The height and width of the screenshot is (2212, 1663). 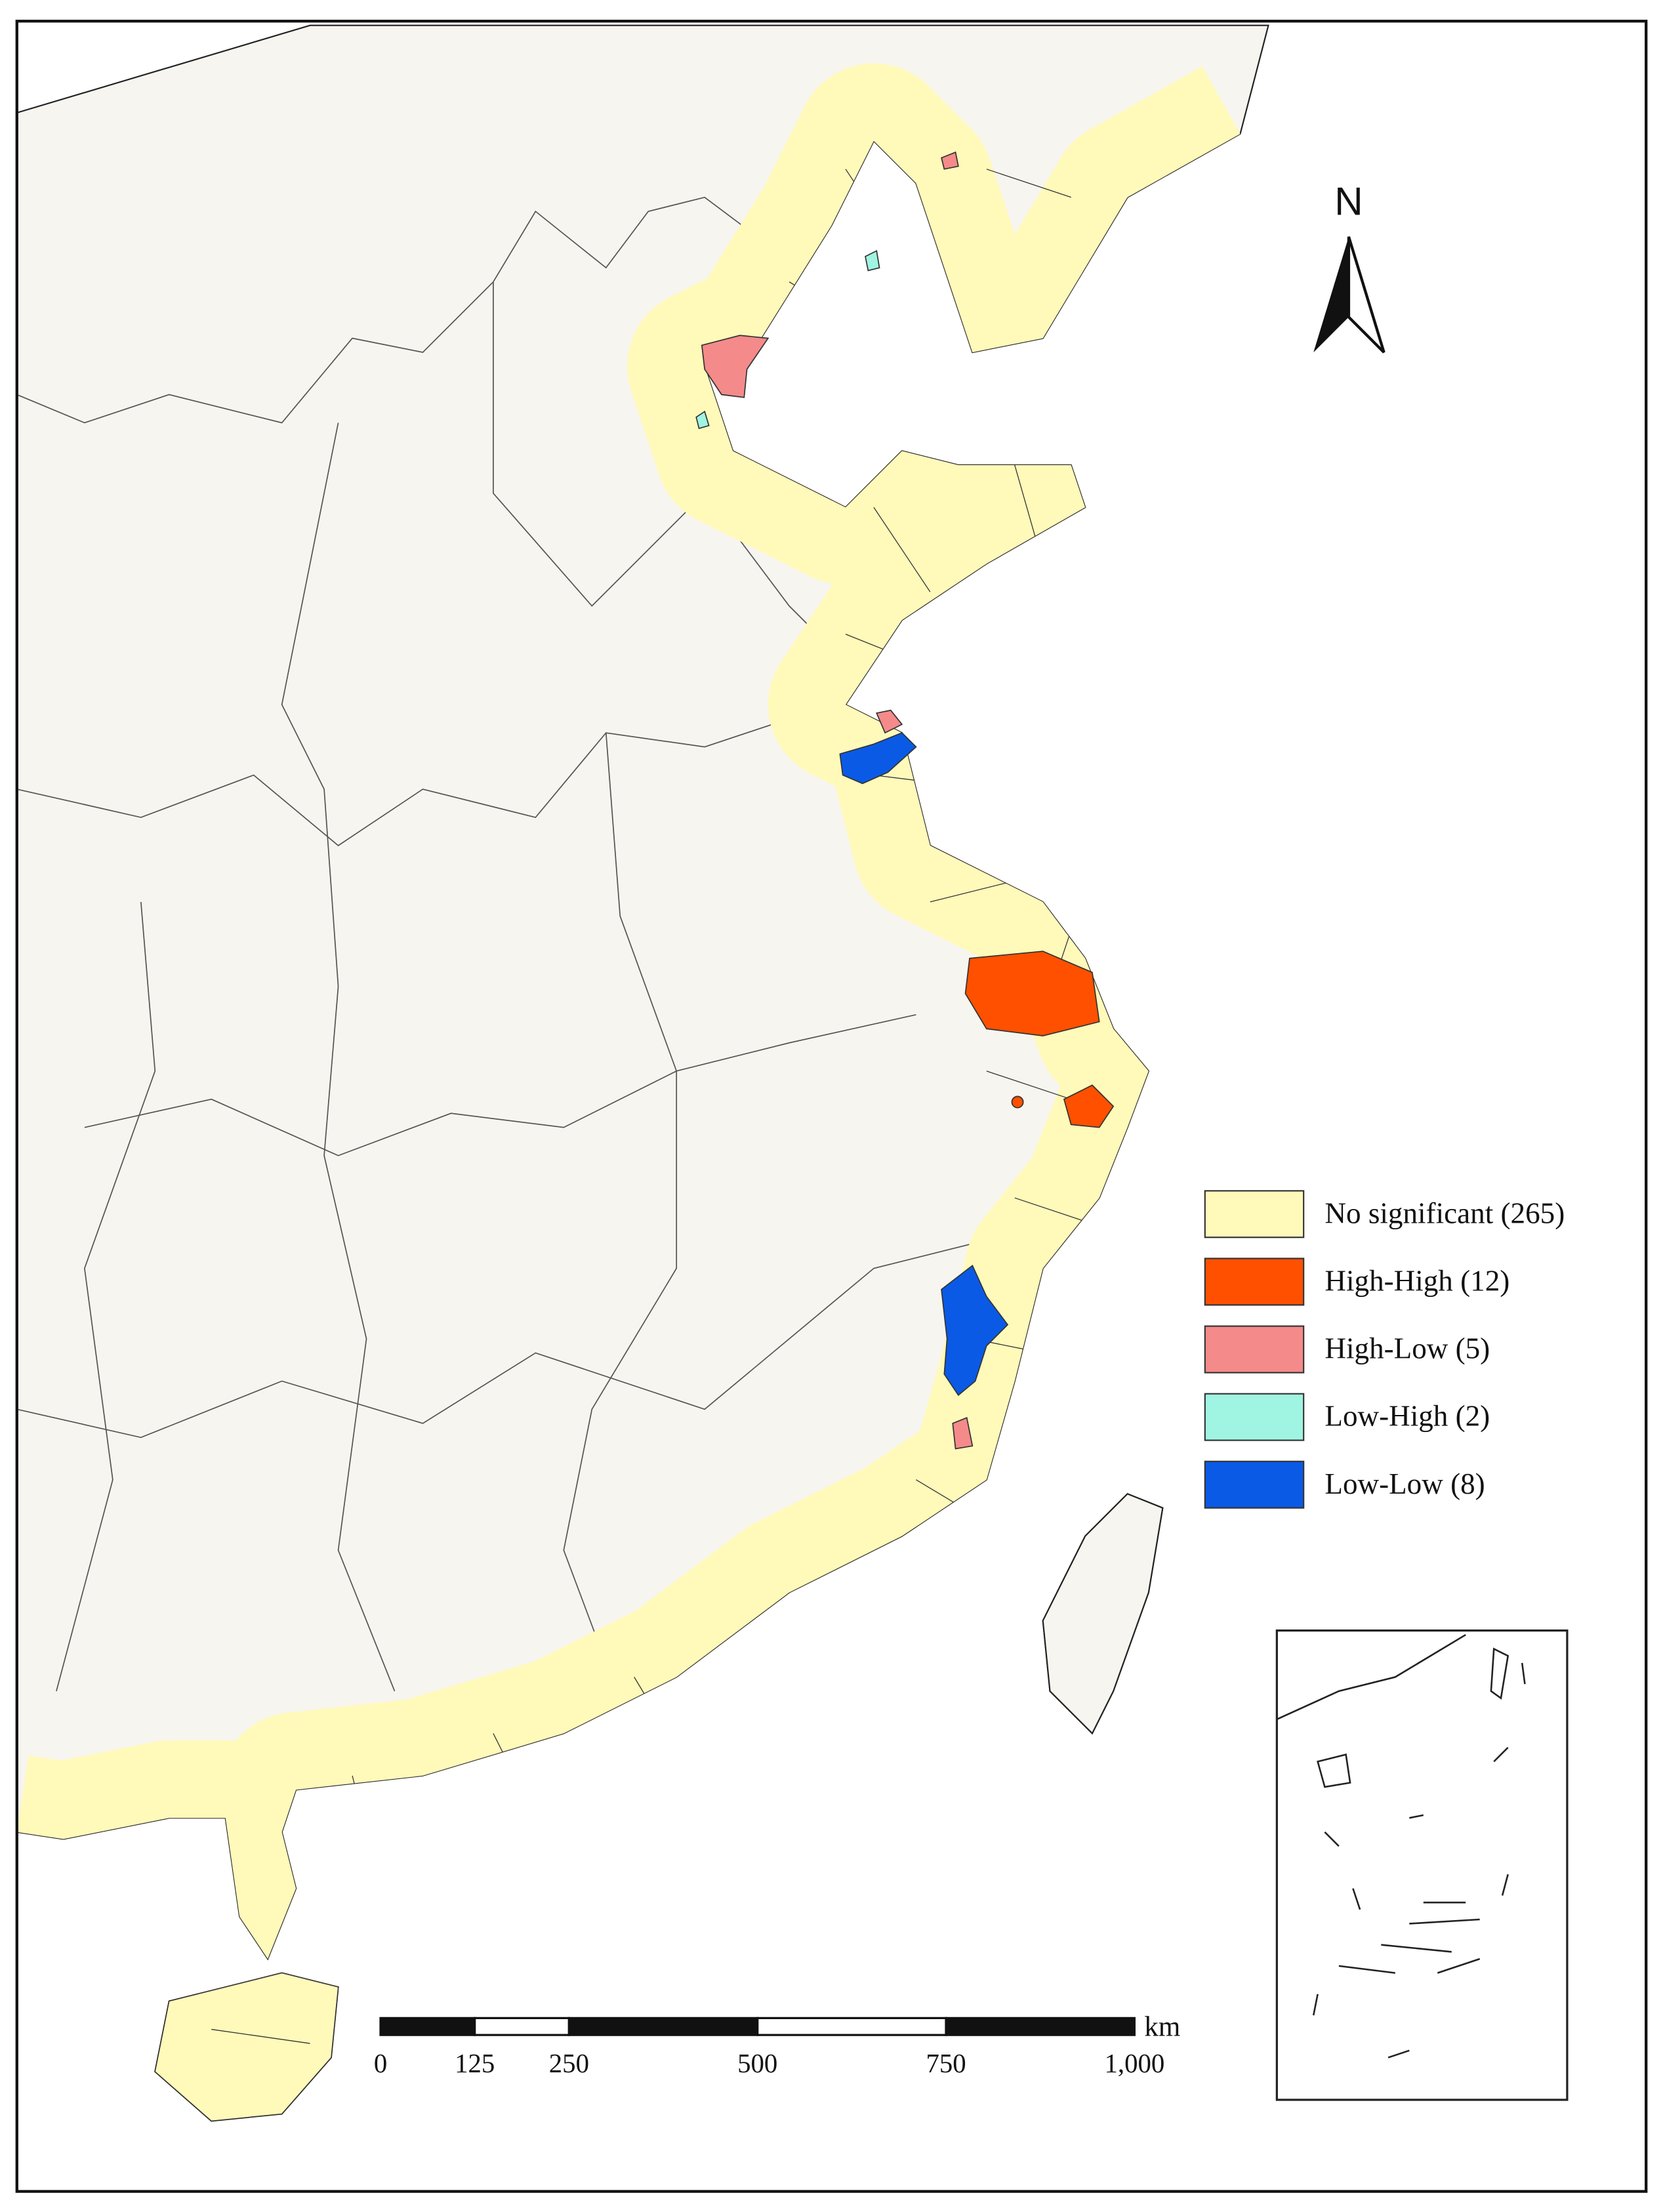 I want to click on significant-clusters, so click(x=905, y=800).